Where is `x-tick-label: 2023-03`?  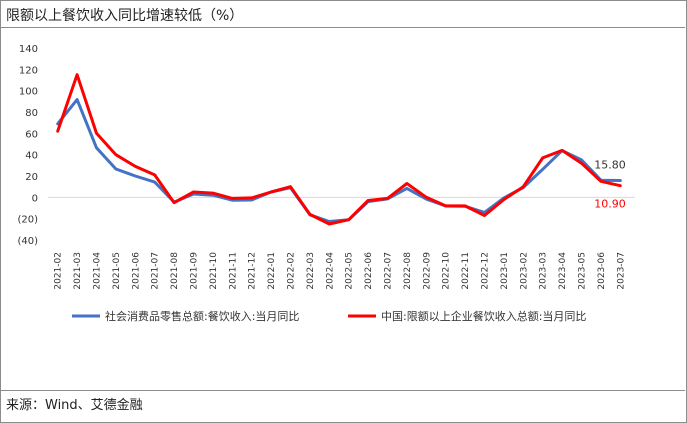
x-tick-label: 2023-03 is located at coordinates (544, 271).